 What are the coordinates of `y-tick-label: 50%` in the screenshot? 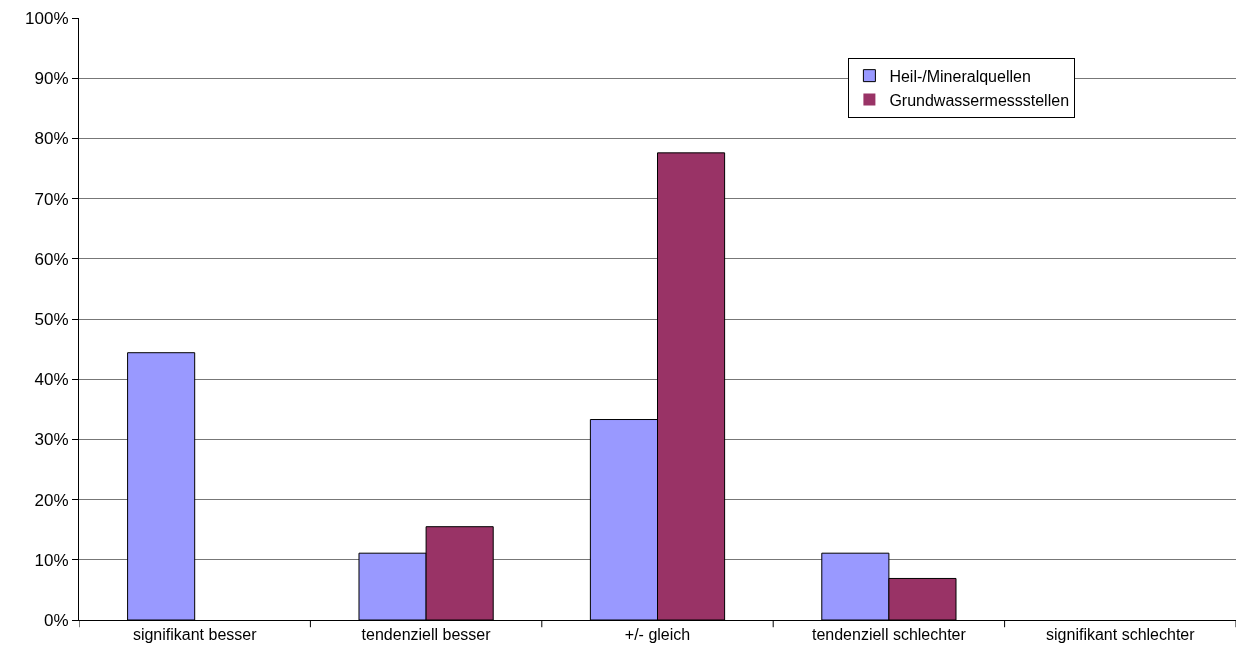 It's located at (51, 319).